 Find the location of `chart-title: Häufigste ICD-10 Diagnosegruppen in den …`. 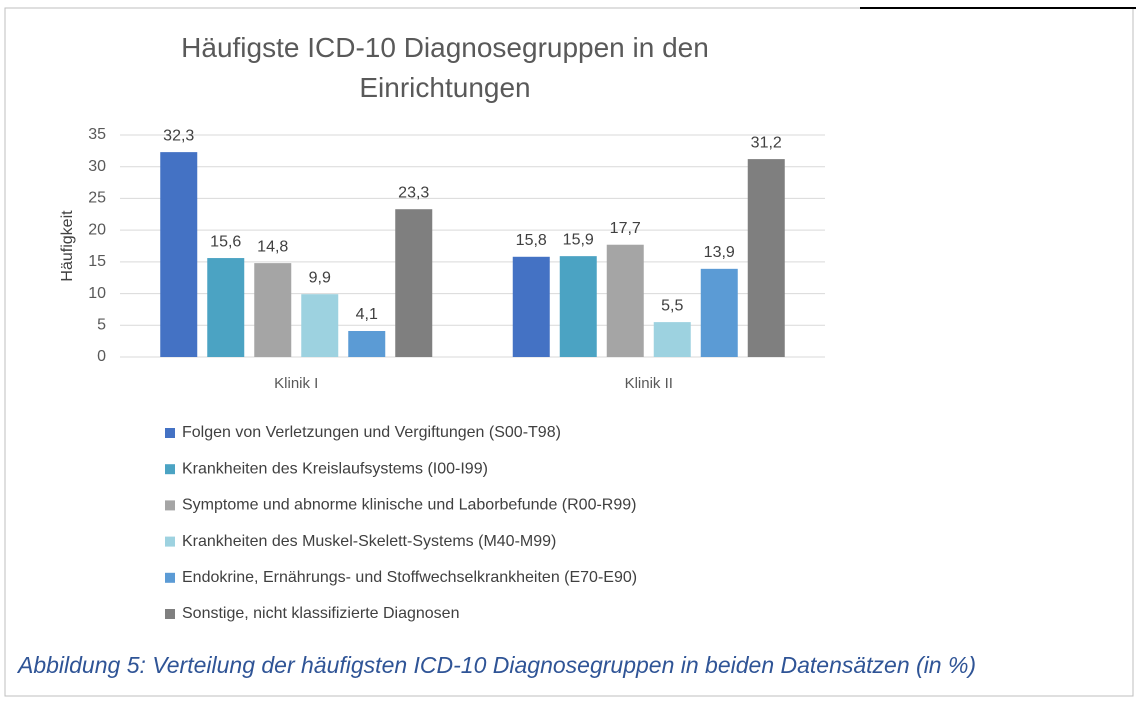

chart-title: Häufigste ICD-10 Diagnosegruppen in den … is located at coordinates (445, 67).